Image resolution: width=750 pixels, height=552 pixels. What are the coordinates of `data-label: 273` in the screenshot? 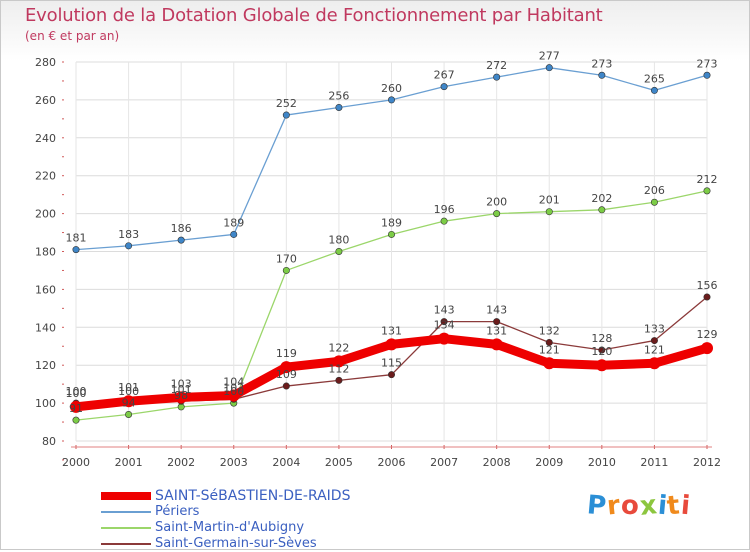 It's located at (707, 63).